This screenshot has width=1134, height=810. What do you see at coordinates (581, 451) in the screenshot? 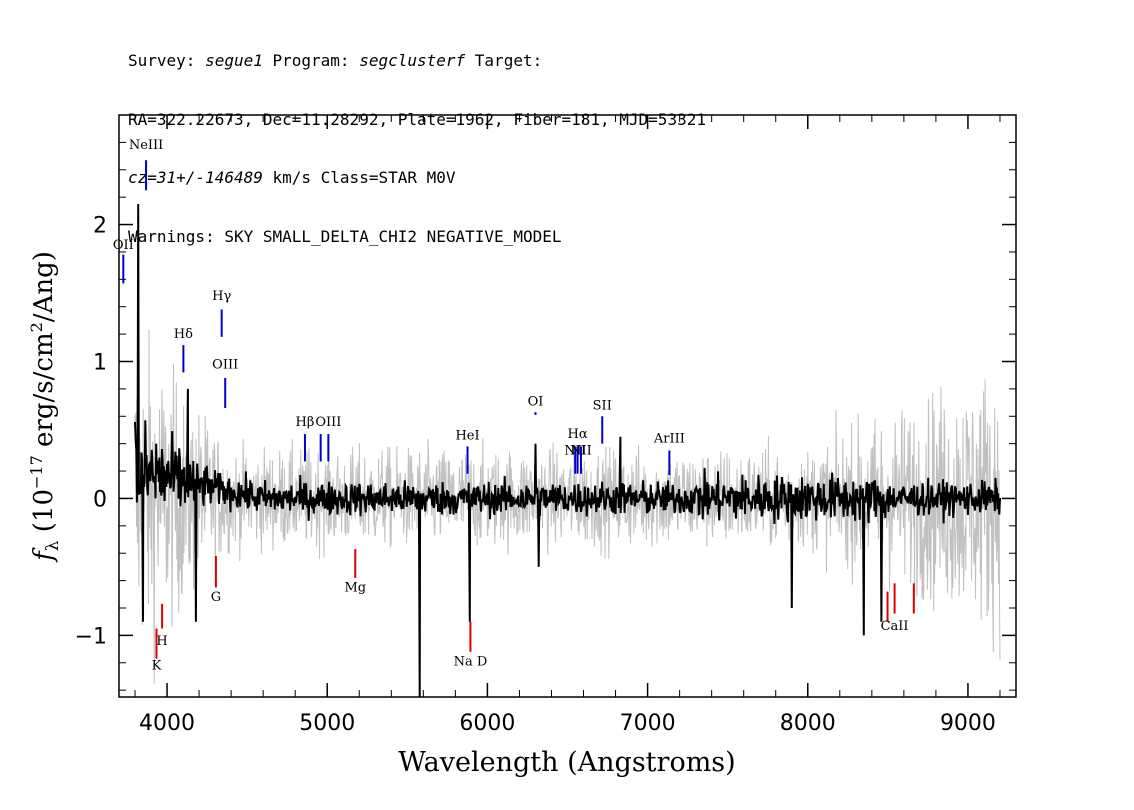
I see `emission-line-label: NII` at bounding box center [581, 451].